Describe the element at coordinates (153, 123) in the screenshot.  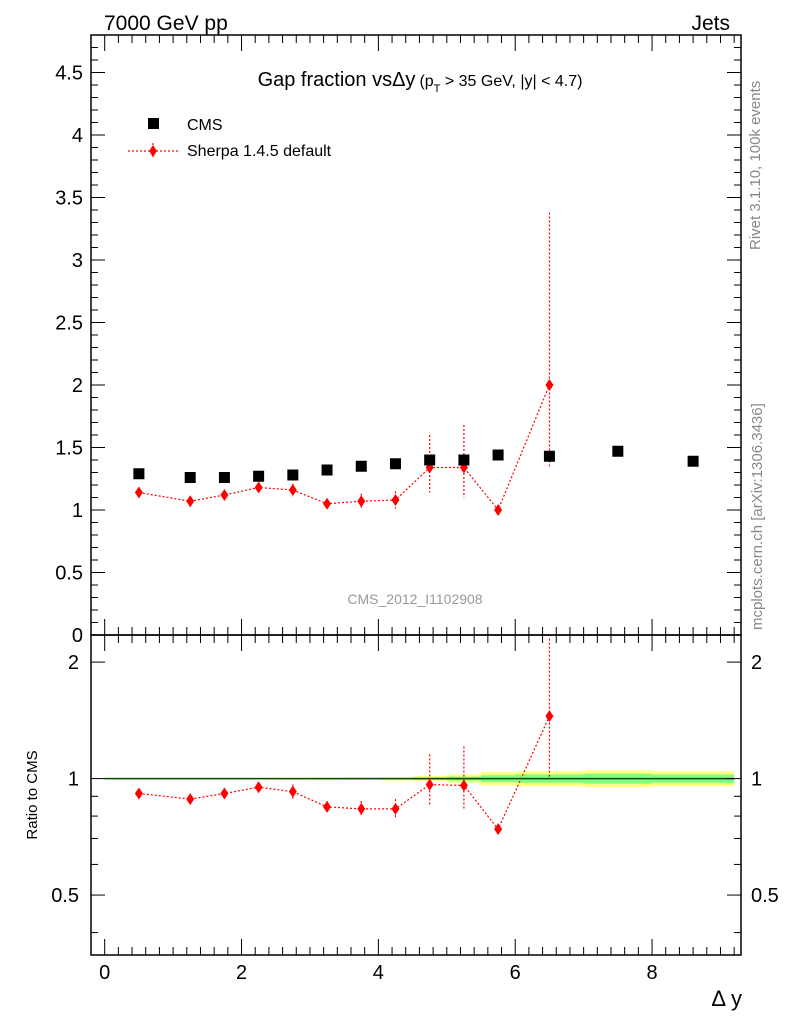
I see `legend-cms-marker` at that location.